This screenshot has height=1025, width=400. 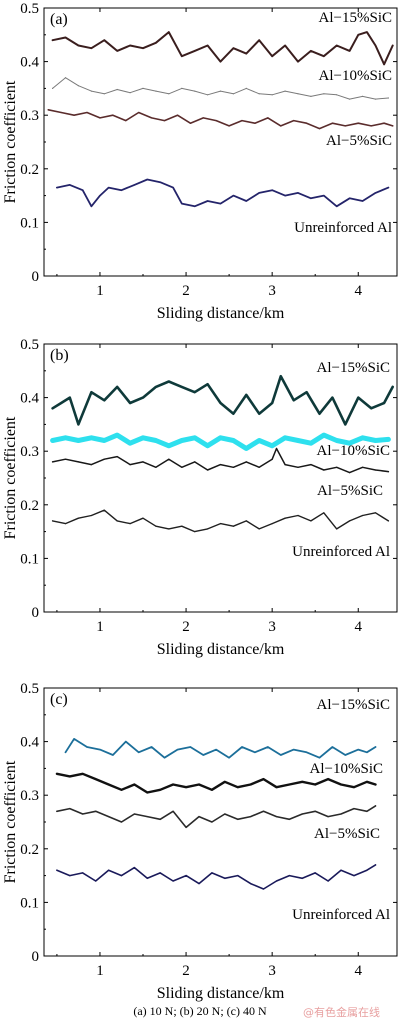 I want to click on panel-label: (c), so click(x=59, y=699).